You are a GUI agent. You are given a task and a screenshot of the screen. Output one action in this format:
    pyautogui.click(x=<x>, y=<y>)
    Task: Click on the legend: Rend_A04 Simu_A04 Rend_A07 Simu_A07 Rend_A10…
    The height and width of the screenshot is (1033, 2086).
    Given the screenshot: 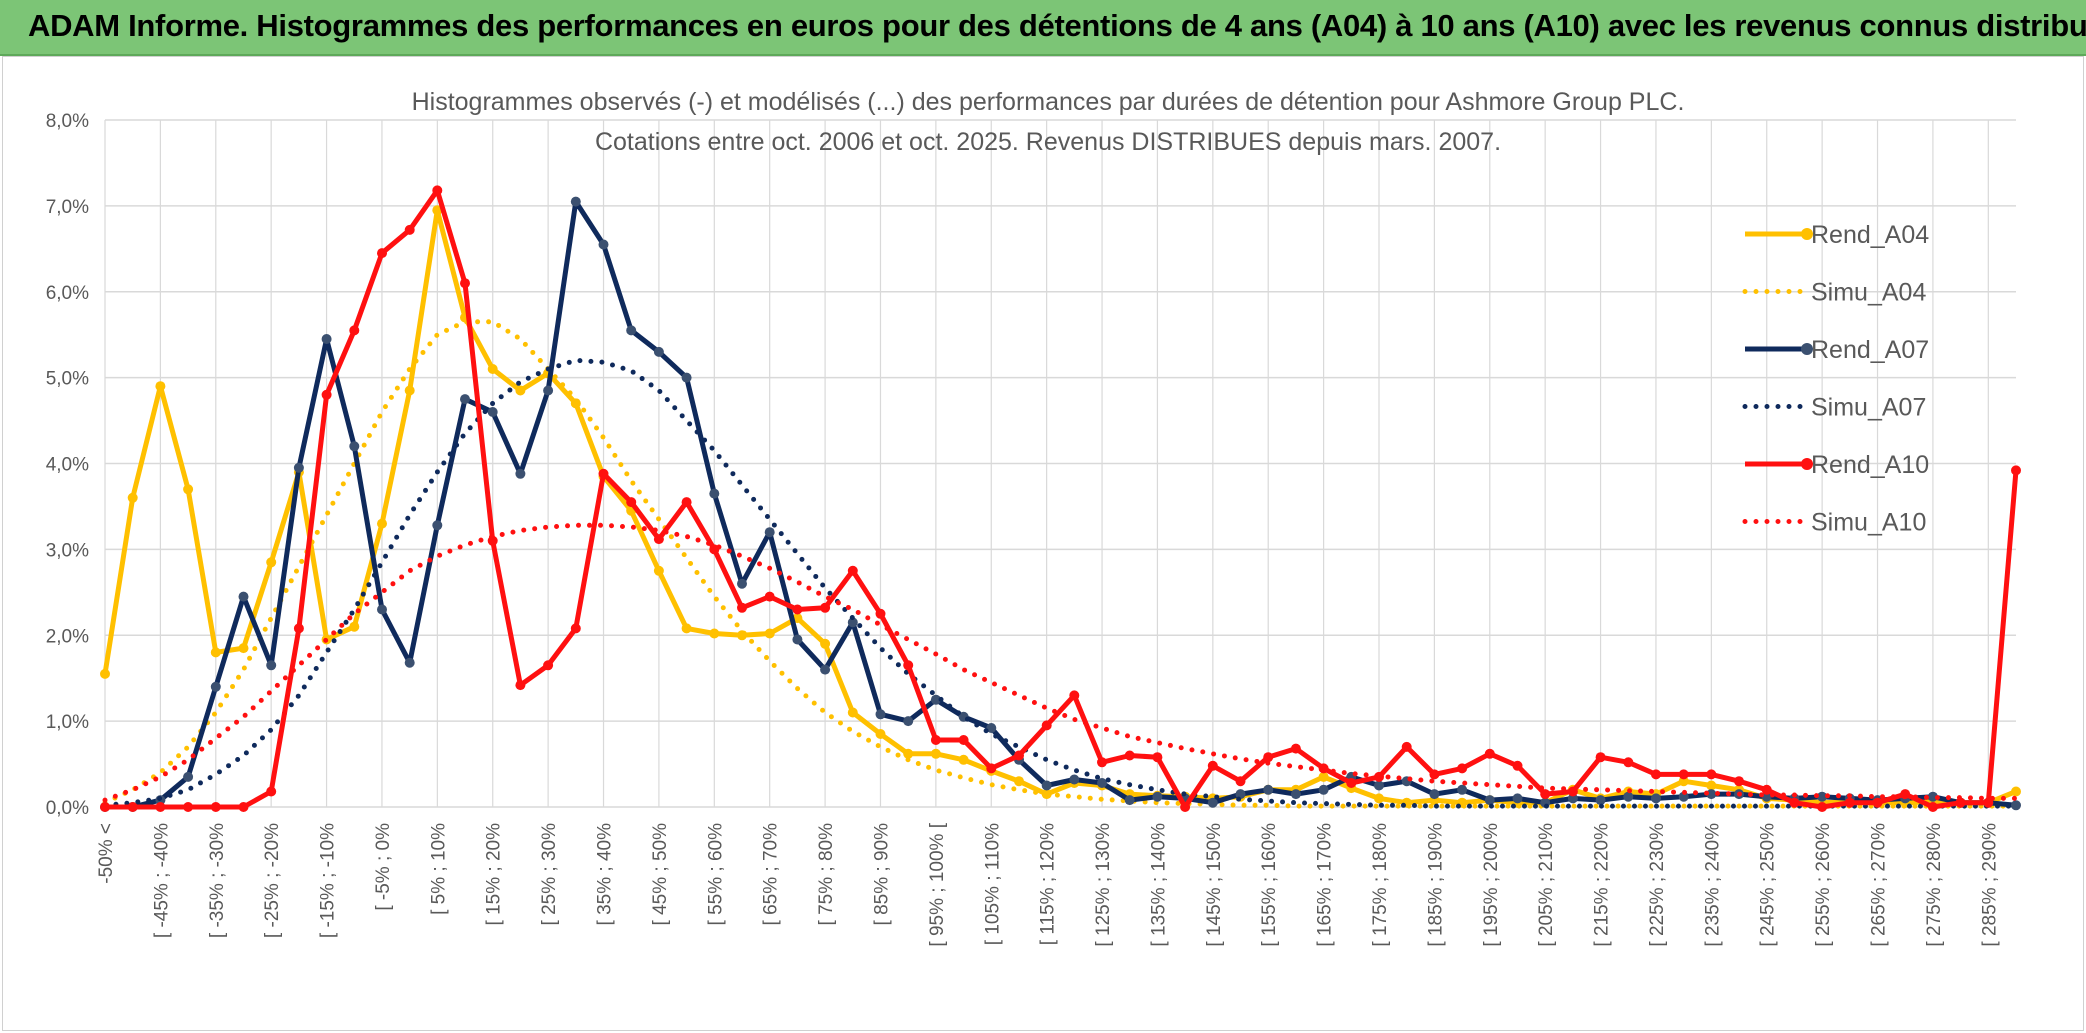 What is the action you would take?
    pyautogui.click(x=1835, y=379)
    